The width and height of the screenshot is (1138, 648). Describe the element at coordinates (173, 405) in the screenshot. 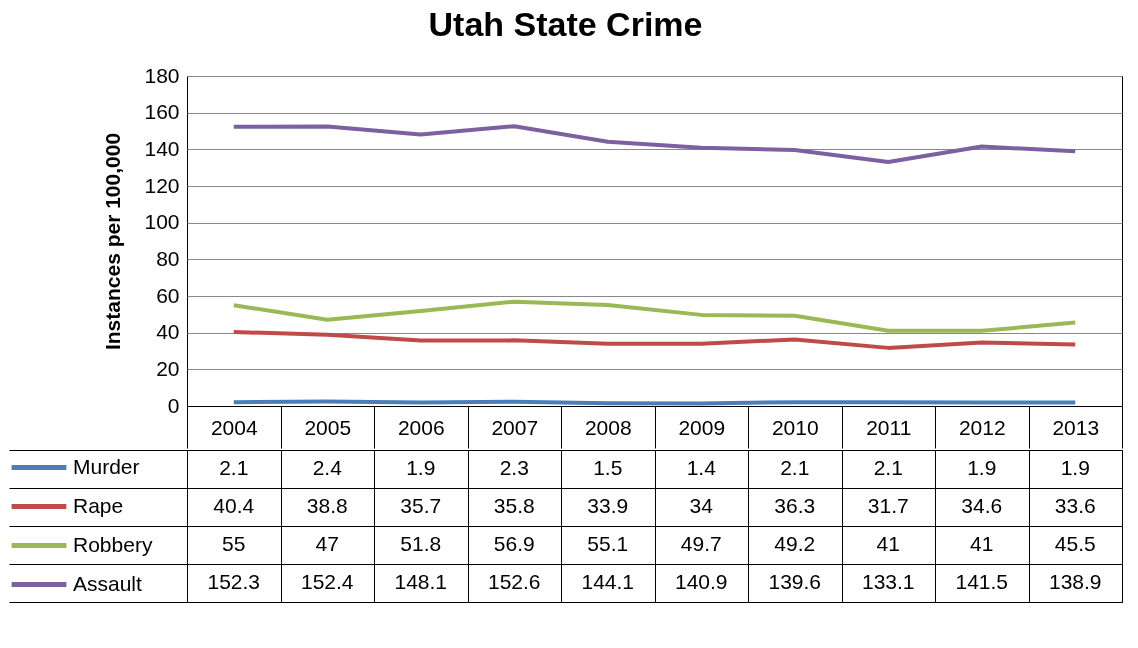

I see `y-tick-label: 0` at that location.